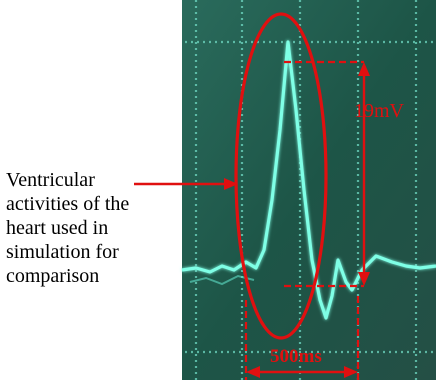  I want to click on caption-line: comparison, so click(53, 276).